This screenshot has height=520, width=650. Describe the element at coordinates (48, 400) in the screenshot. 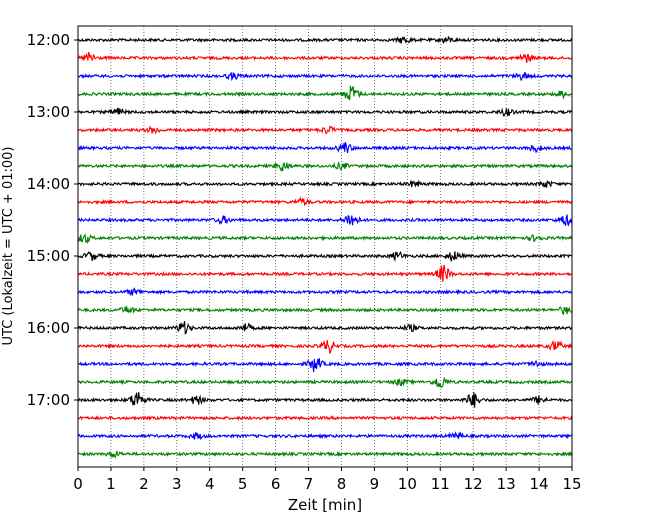

I see `y-tick-label: 17:00` at that location.